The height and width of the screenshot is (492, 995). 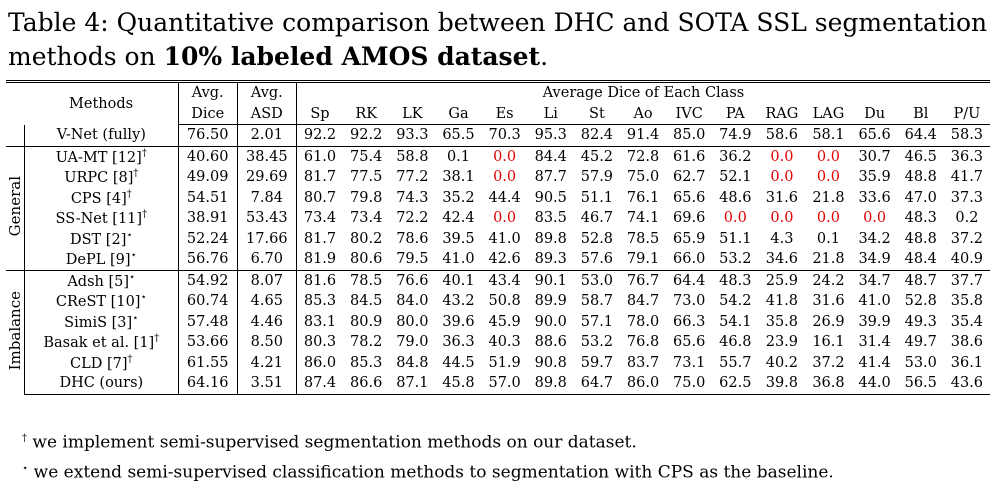 What do you see at coordinates (319, 177) in the screenshot?
I see `value-cell: 81.7` at bounding box center [319, 177].